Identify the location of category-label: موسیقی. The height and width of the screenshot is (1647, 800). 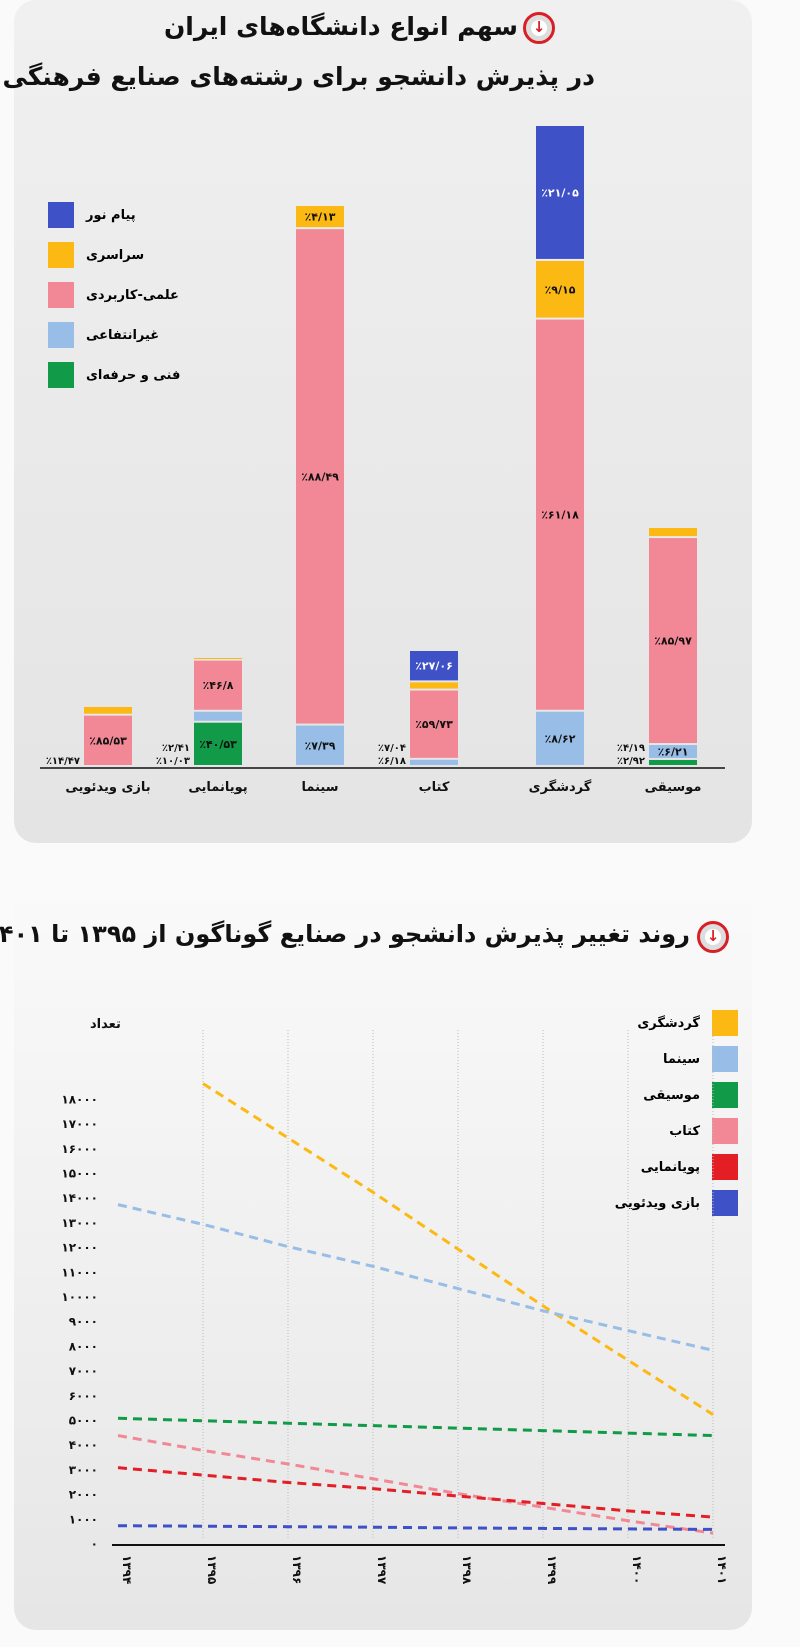
(673, 787).